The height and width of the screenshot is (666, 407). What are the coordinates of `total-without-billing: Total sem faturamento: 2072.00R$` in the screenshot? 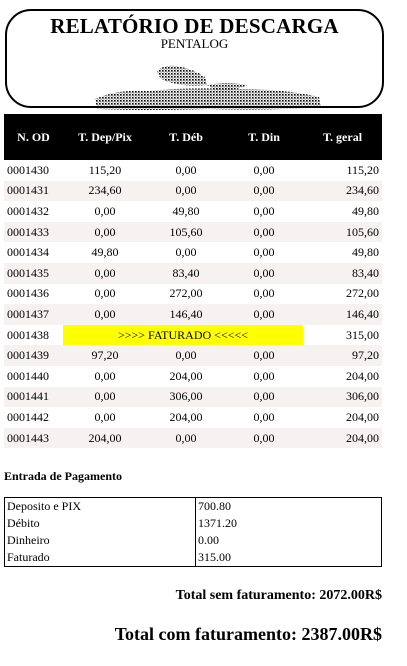 It's located at (278, 595).